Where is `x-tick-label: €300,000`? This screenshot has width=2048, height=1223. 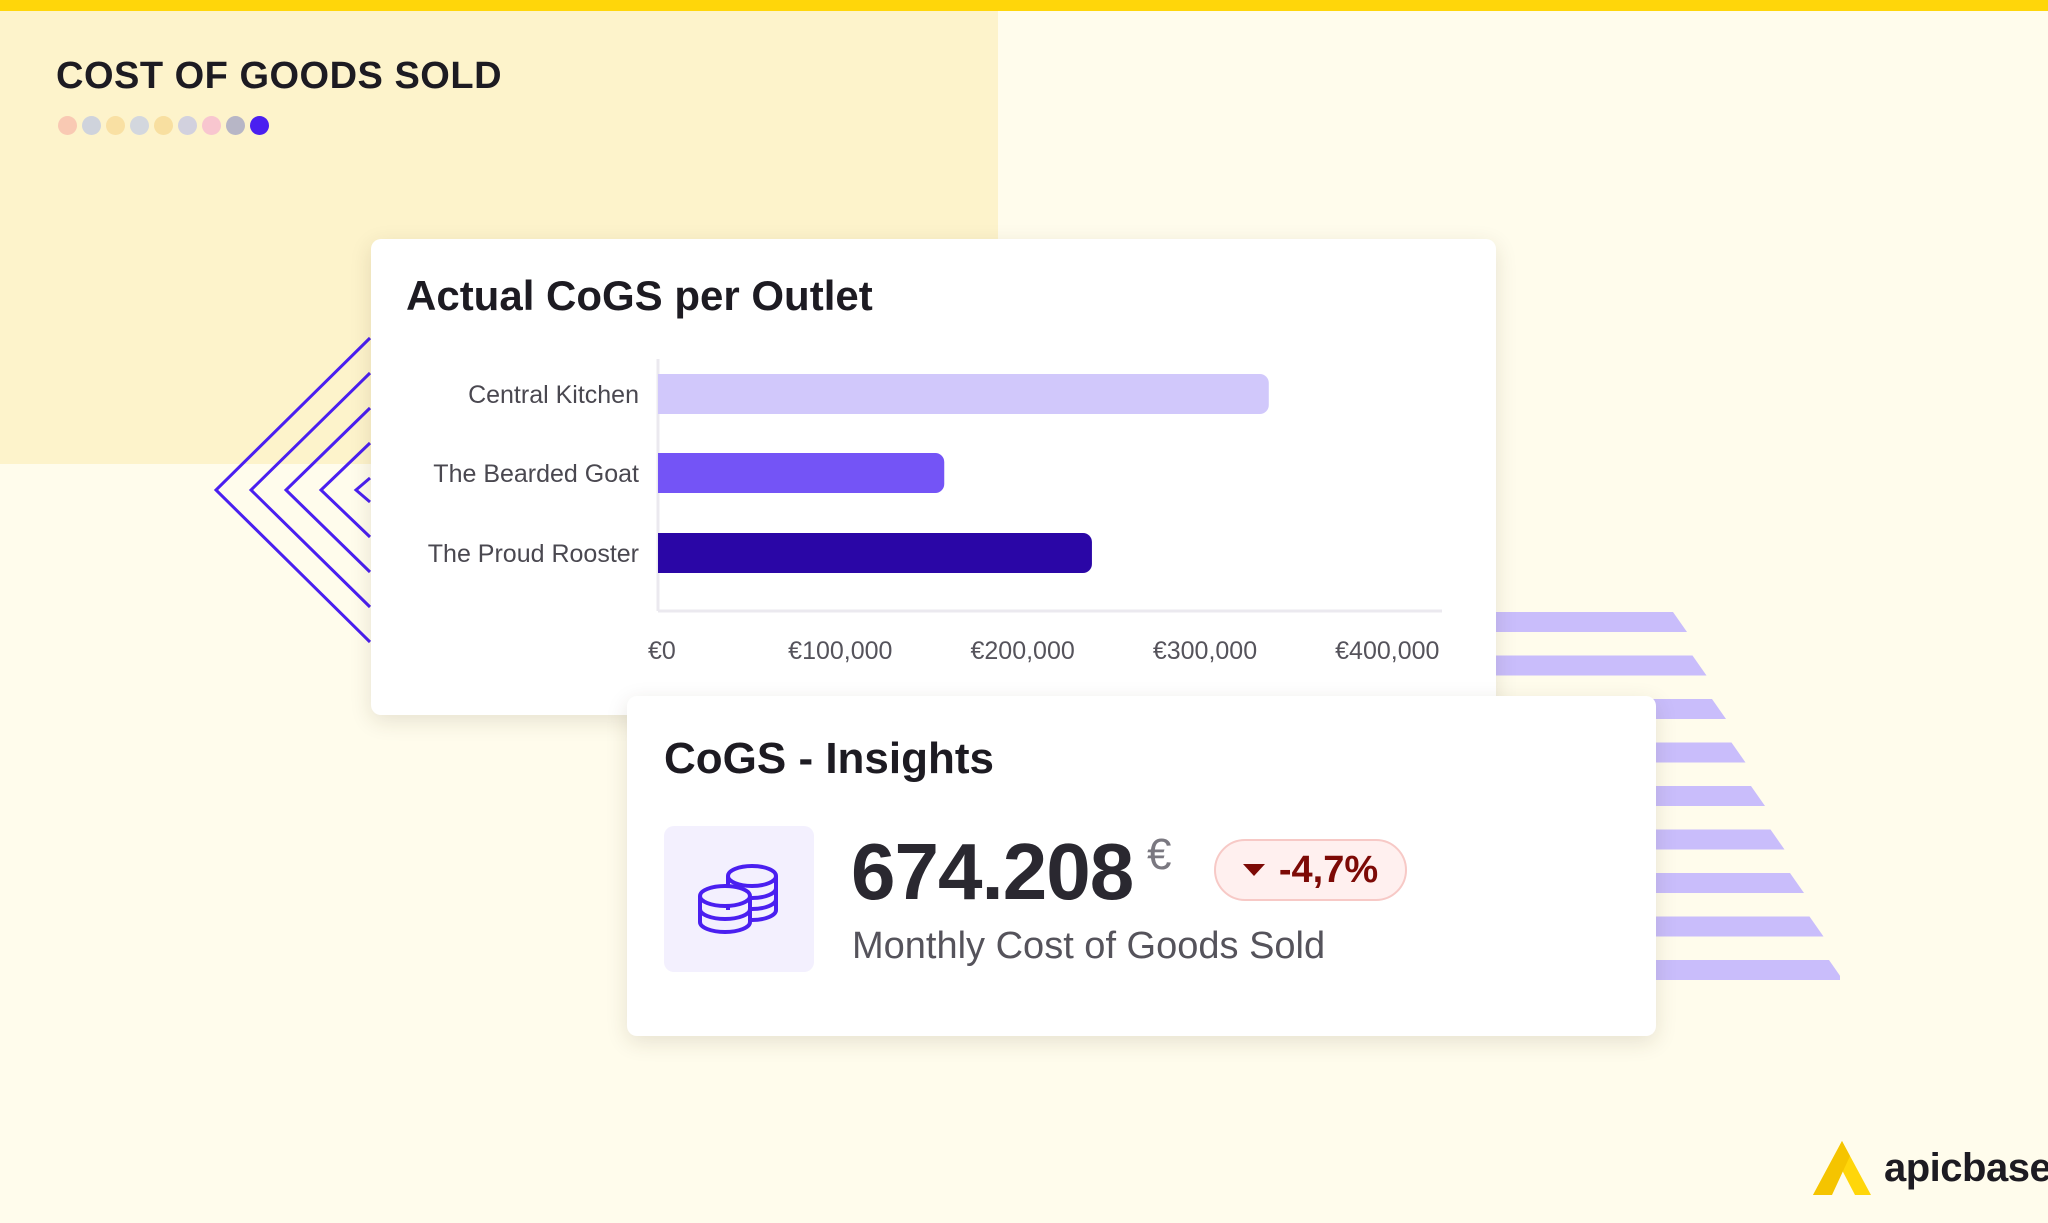
x-tick-label: €300,000 is located at coordinates (1205, 651).